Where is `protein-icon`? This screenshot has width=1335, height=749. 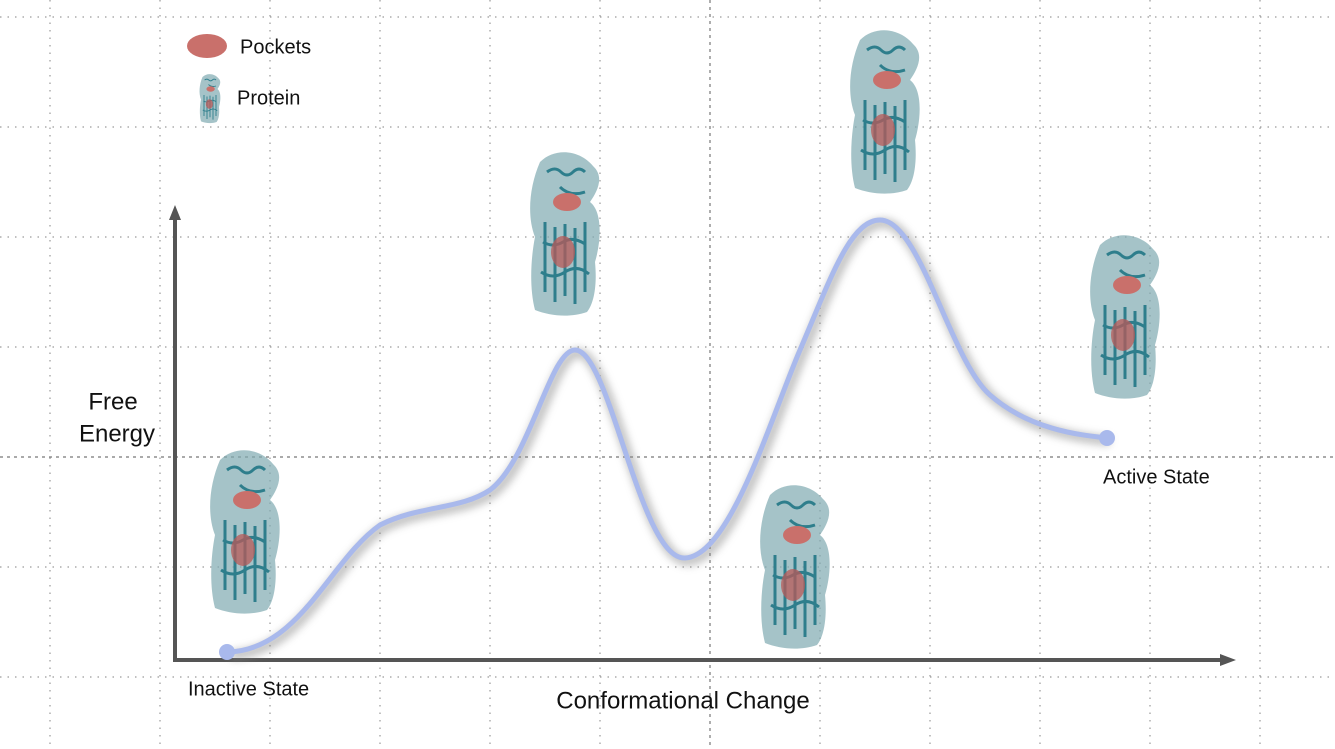 protein-icon is located at coordinates (210, 98).